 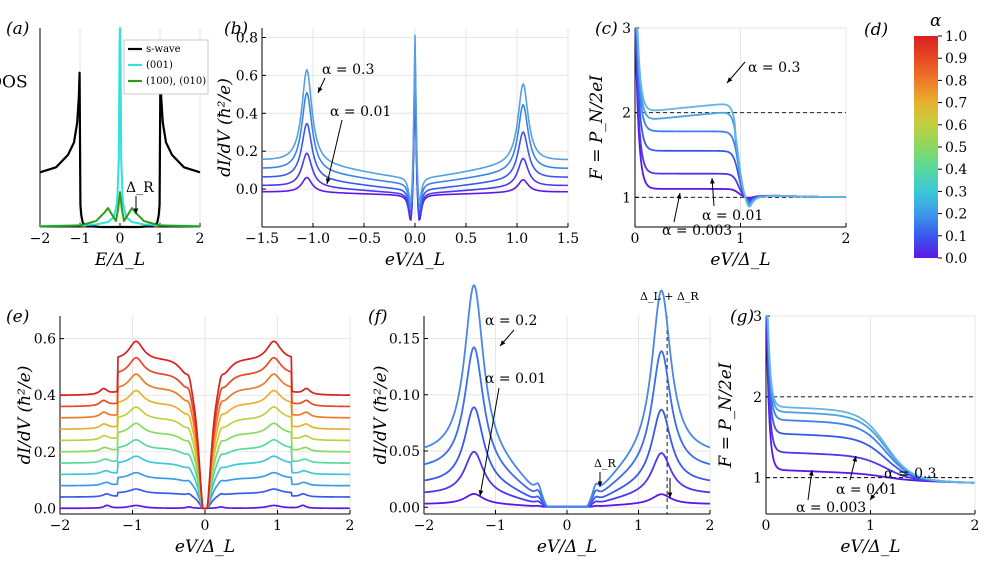 I want to click on colorbar-tick-label: 0.1, so click(x=956, y=237).